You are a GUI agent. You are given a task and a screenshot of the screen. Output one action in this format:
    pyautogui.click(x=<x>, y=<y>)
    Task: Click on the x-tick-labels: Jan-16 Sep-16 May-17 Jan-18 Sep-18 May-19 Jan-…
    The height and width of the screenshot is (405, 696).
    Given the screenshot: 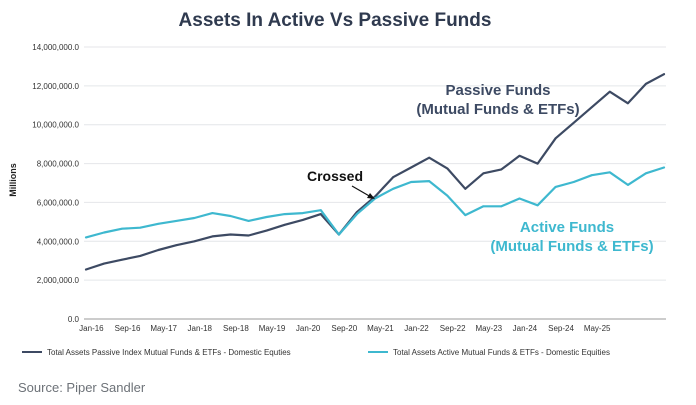 What is the action you would take?
    pyautogui.click(x=345, y=328)
    